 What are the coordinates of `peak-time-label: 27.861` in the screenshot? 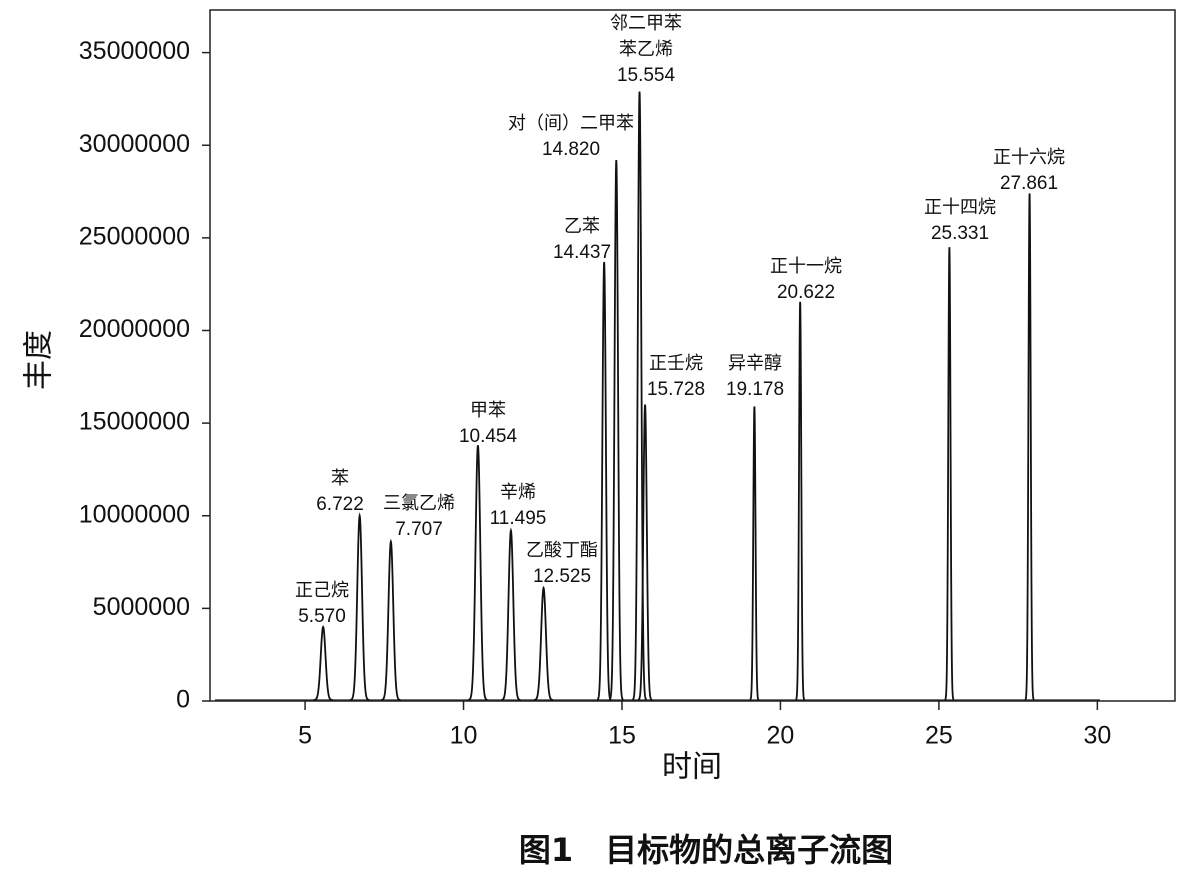 It's located at (1029, 183).